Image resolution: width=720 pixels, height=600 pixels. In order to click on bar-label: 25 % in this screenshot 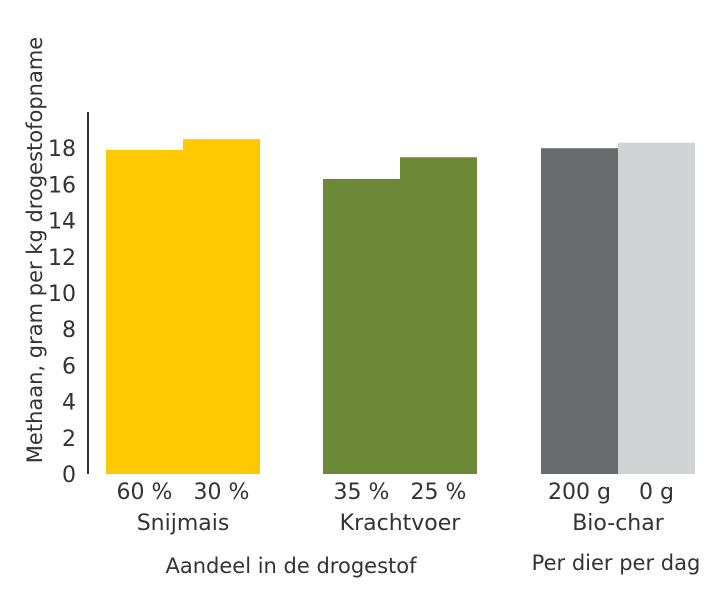, I will do `click(439, 492)`.